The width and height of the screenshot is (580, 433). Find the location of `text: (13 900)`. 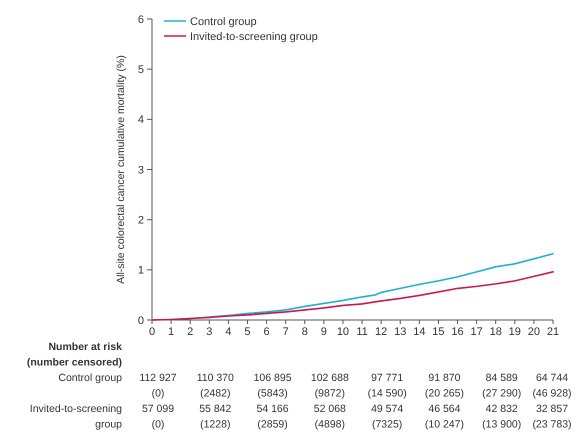

text: (13 900) is located at coordinates (502, 424).